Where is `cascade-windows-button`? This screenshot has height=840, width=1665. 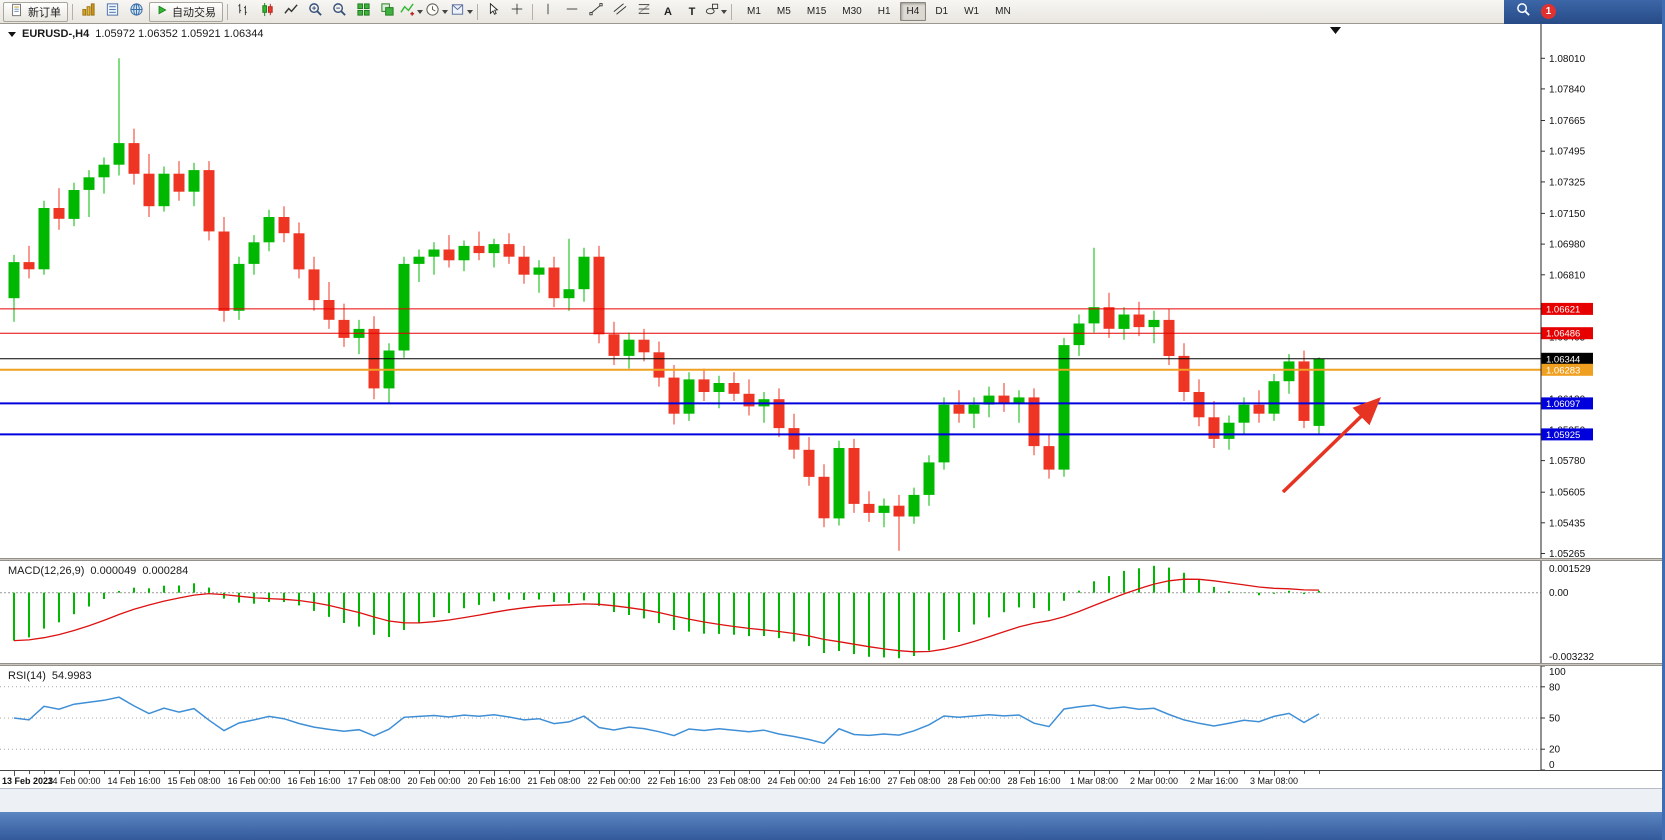 cascade-windows-button is located at coordinates (387, 12).